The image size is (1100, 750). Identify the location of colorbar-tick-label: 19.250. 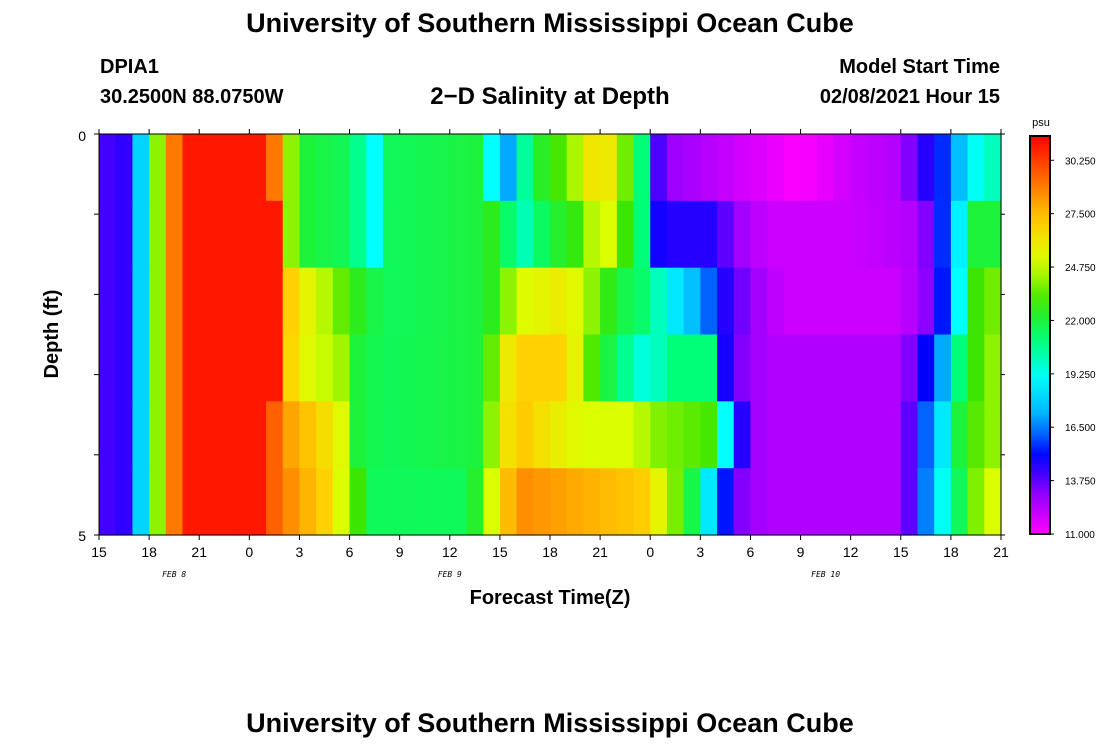
(1080, 375).